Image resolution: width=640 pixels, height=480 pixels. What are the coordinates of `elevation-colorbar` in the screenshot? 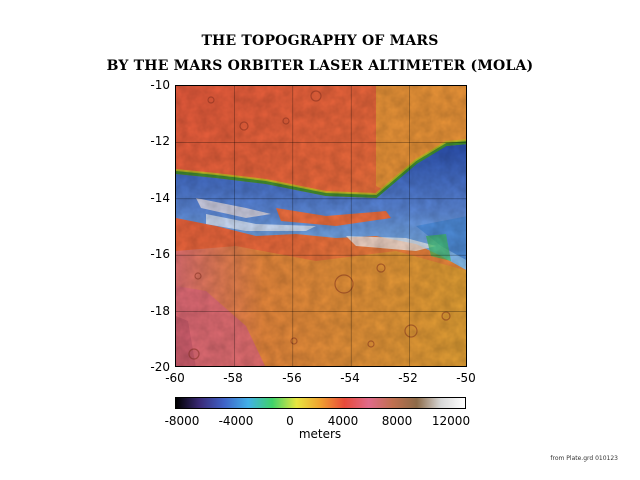 It's located at (320, 403).